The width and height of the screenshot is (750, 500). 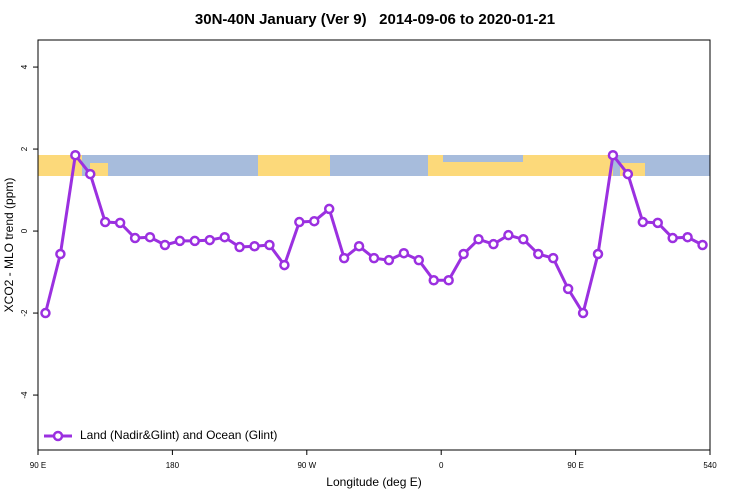 What do you see at coordinates (24, 395) in the screenshot?
I see `y-tick-label: -4` at bounding box center [24, 395].